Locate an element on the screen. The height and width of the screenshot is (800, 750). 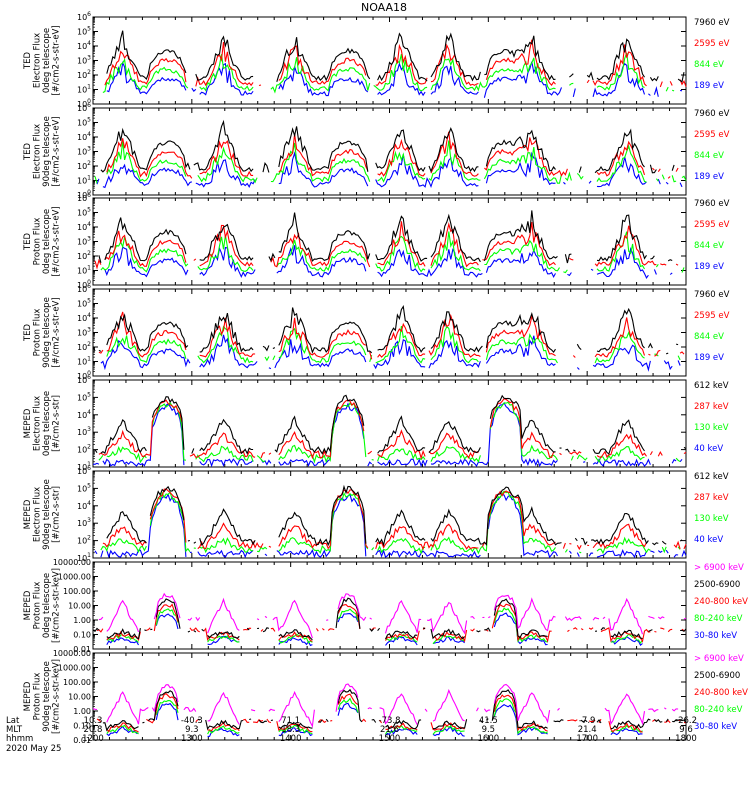
y-tick-label: 1000.00 is located at coordinates (74, 668).